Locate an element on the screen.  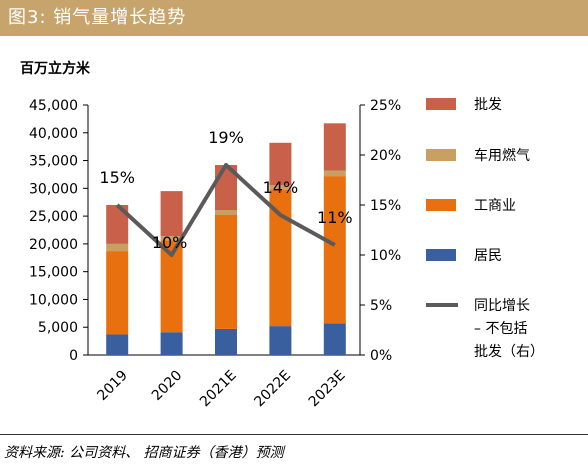
legend-label-line: 同比增长 is located at coordinates (502, 306).